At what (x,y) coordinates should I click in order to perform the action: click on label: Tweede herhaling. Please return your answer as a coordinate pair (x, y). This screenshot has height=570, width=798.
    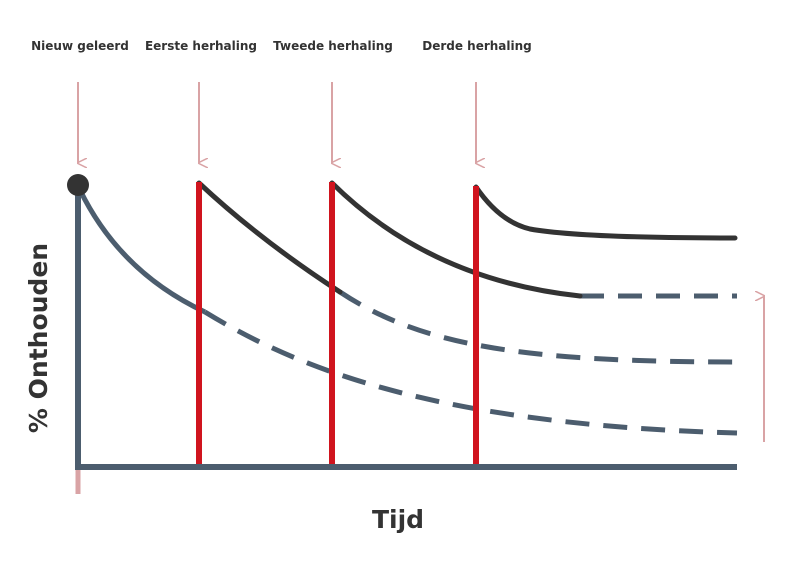
    Looking at the image, I should click on (333, 46).